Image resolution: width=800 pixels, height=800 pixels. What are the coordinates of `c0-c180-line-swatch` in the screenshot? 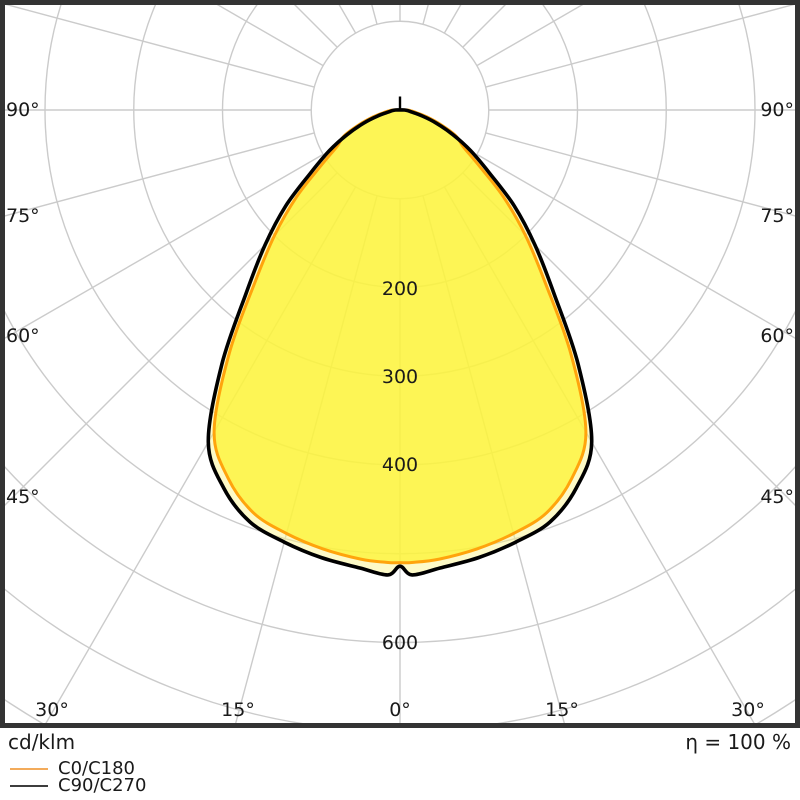 It's located at (29, 768).